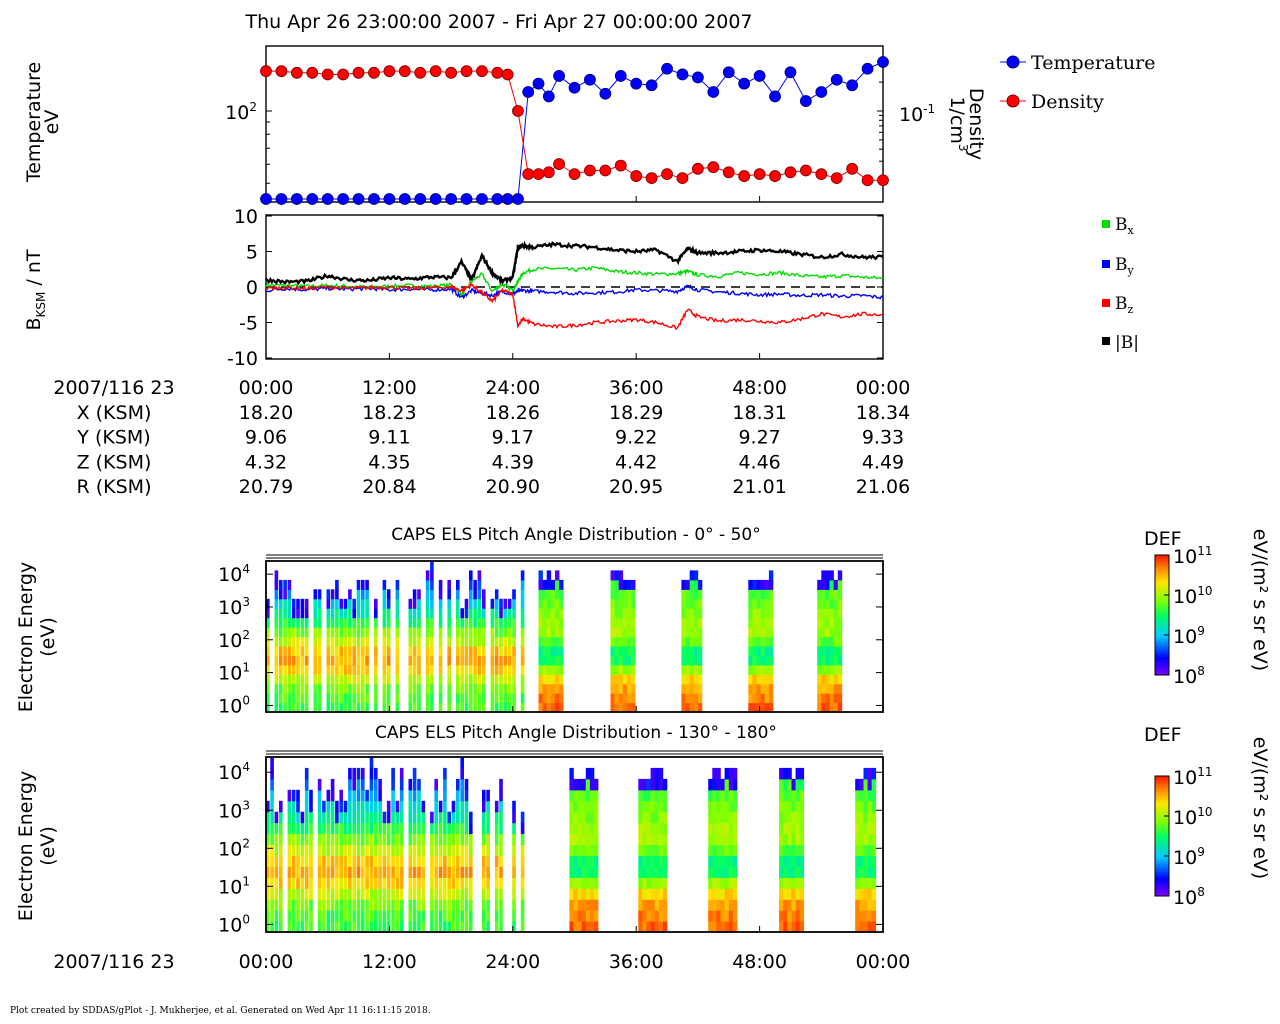  What do you see at coordinates (327, 74) in the screenshot?
I see `density-point` at bounding box center [327, 74].